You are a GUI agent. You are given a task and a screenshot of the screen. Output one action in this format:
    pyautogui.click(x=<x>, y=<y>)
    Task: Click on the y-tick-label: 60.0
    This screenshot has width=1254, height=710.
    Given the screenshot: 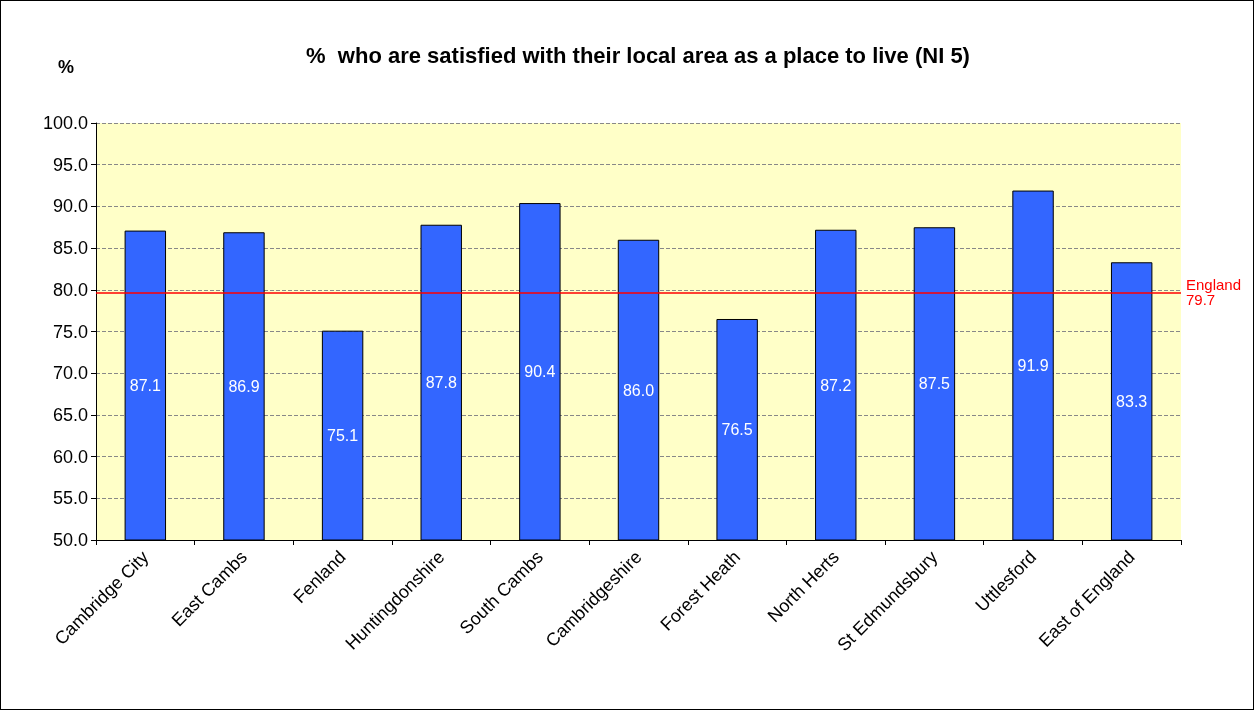 What is the action you would take?
    pyautogui.click(x=70, y=456)
    